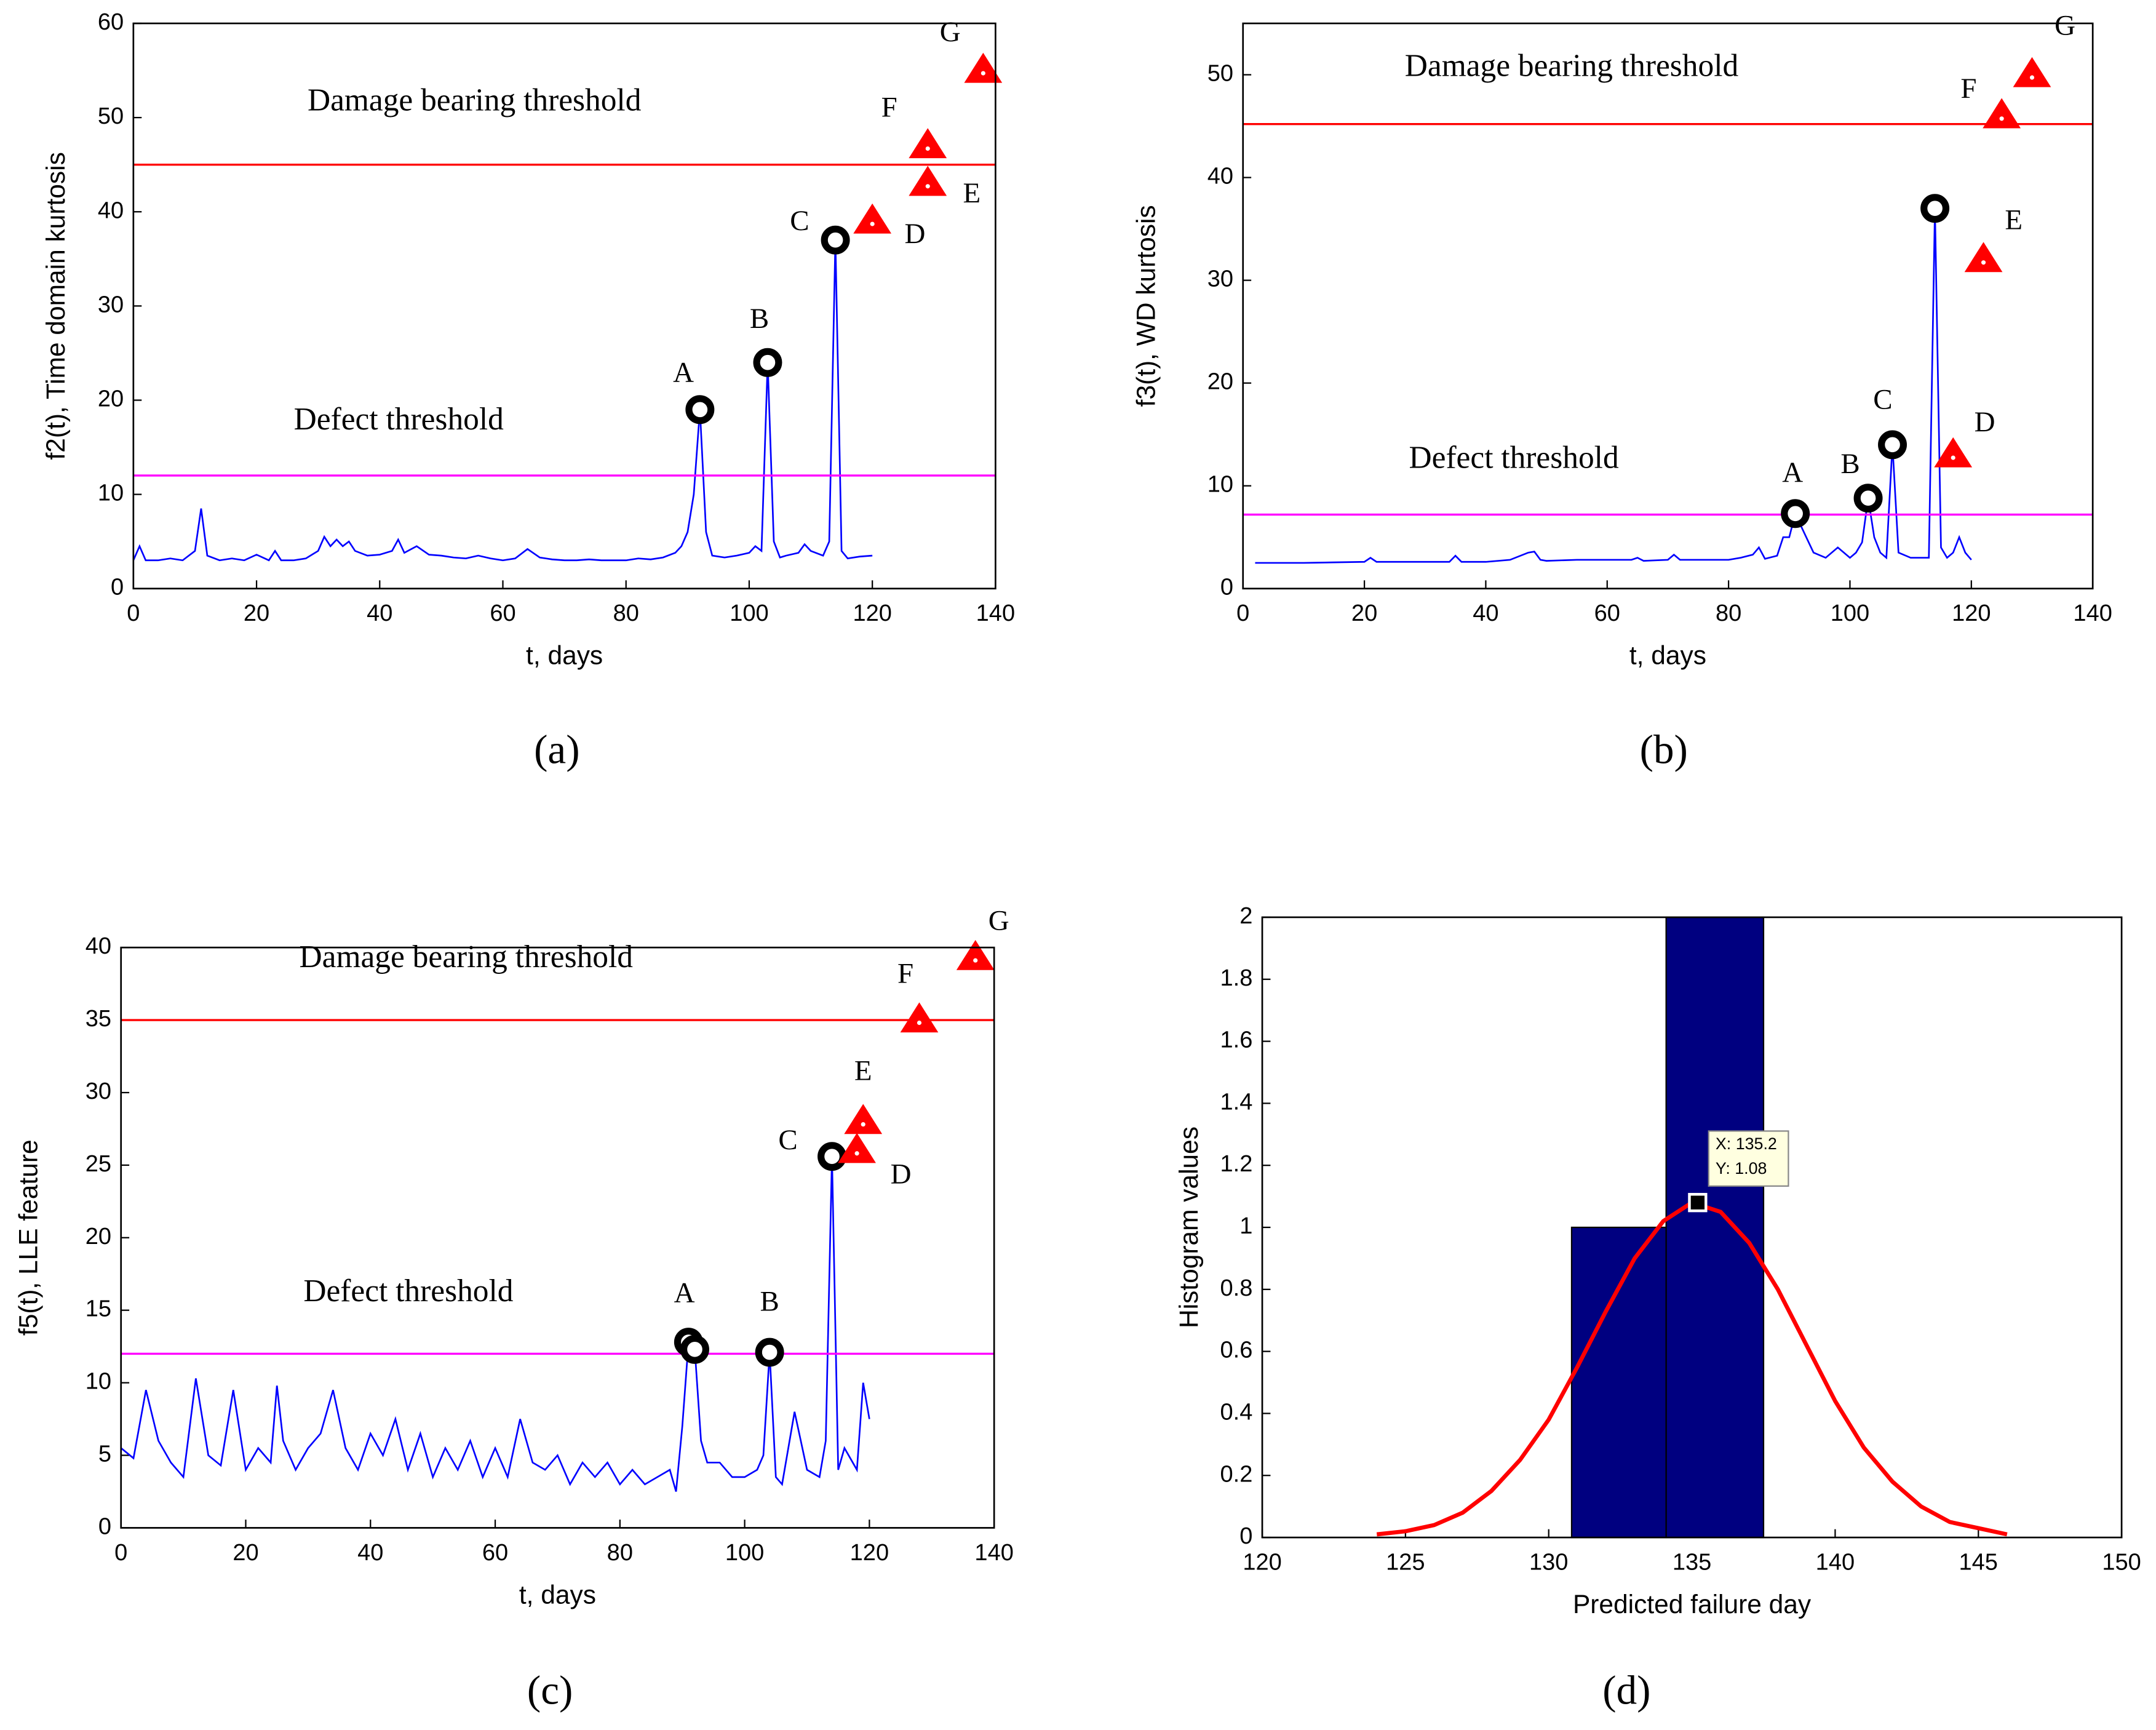 This screenshot has width=2156, height=1730. I want to click on y-tick-label: 0.2, so click(1236, 1474).